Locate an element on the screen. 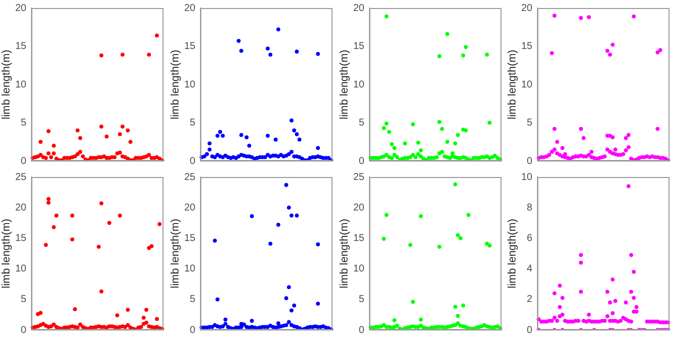  y-tick-label: 6 is located at coordinates (530, 238).